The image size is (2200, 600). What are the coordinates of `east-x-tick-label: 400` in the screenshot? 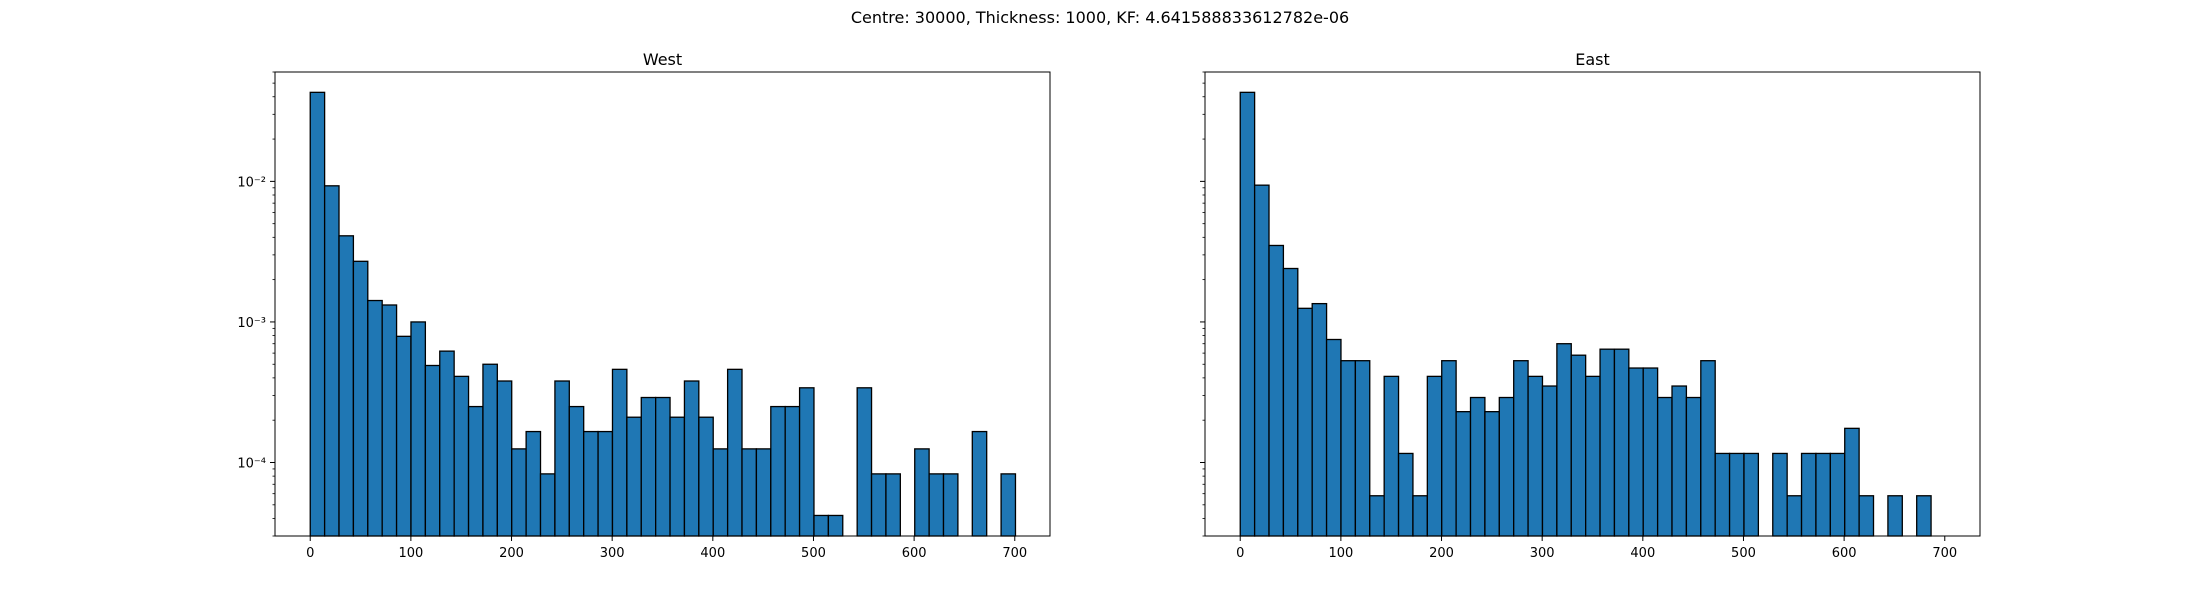 It's located at (1642, 553).